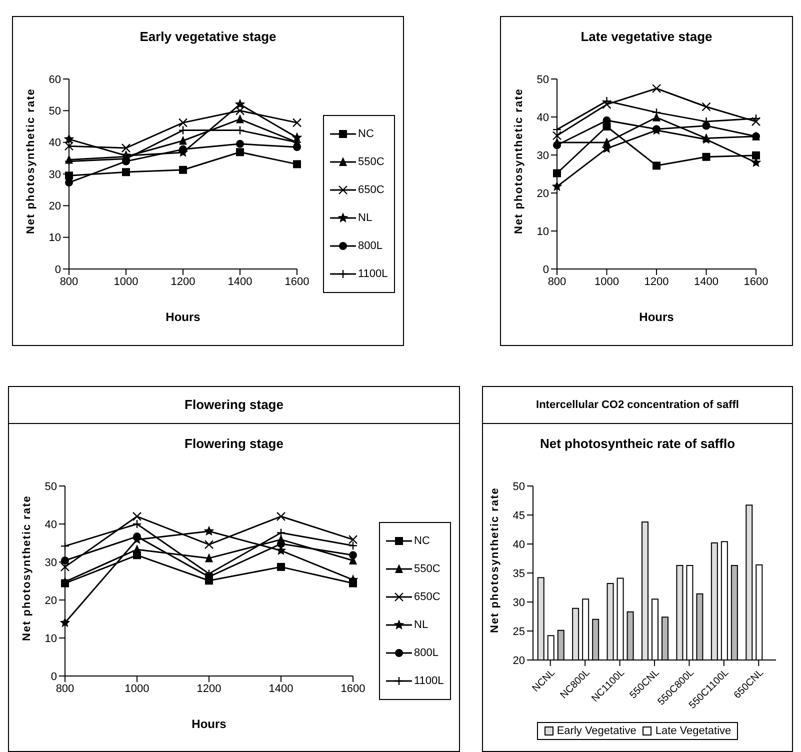 This screenshot has width=801, height=752. I want to click on y-tick-label: 35, so click(518, 574).